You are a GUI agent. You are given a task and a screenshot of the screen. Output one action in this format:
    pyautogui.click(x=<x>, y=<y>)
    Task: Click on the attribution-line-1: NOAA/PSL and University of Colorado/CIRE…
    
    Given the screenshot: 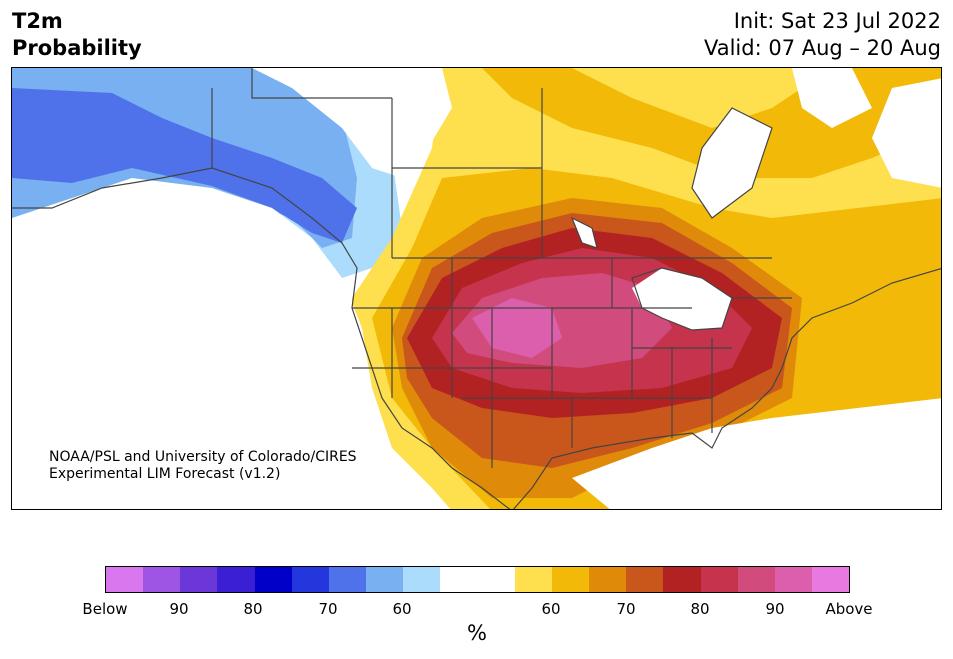 What is the action you would take?
    pyautogui.click(x=203, y=457)
    